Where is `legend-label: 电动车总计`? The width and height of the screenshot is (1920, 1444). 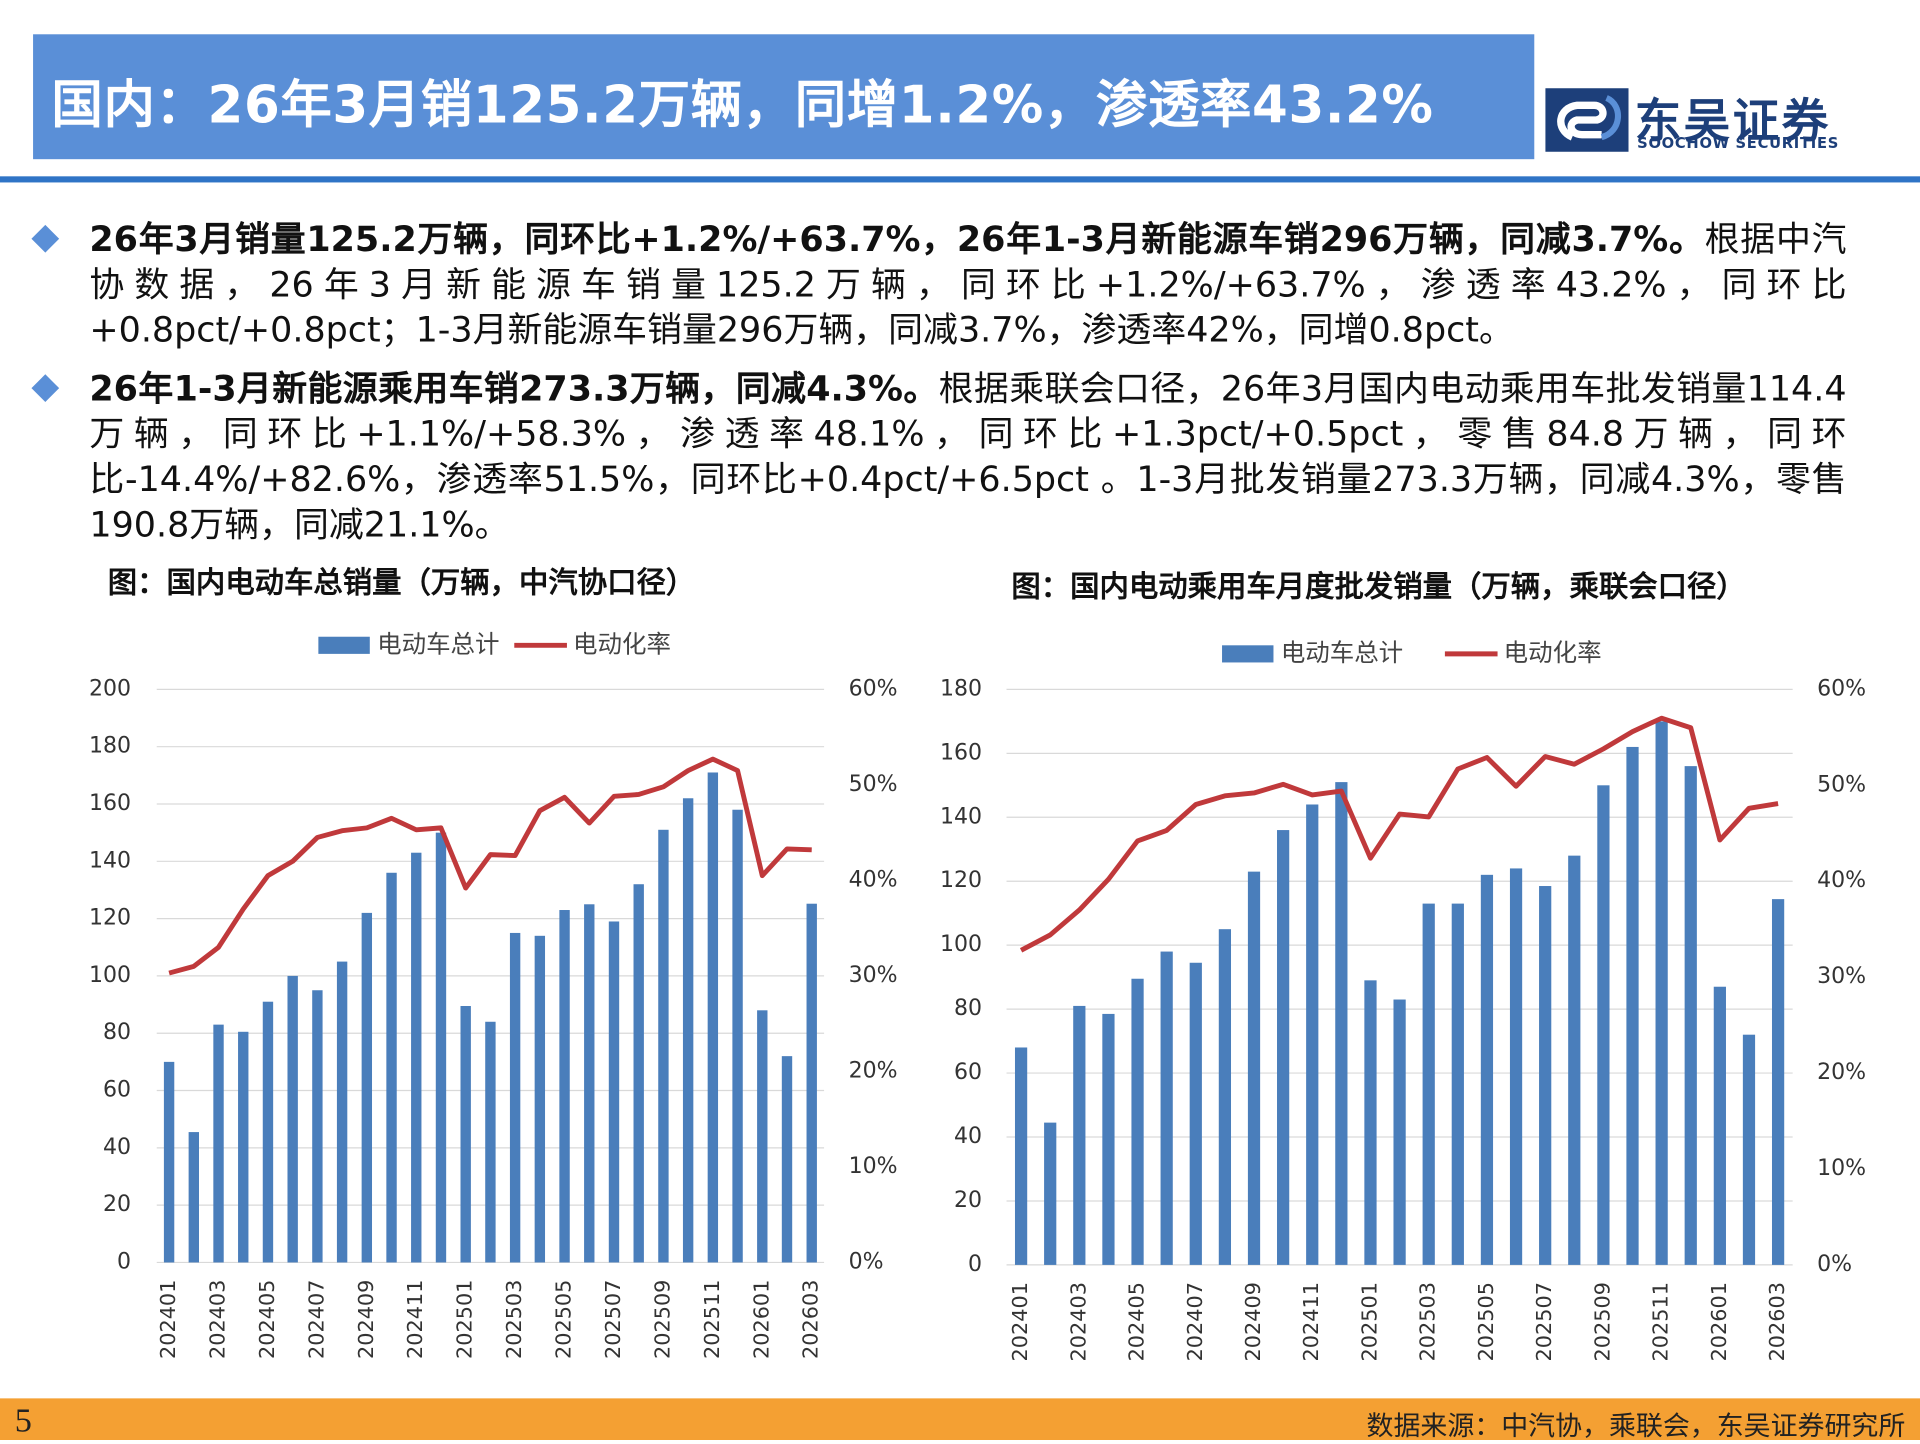
legend-label: 电动车总计 is located at coordinates (438, 643).